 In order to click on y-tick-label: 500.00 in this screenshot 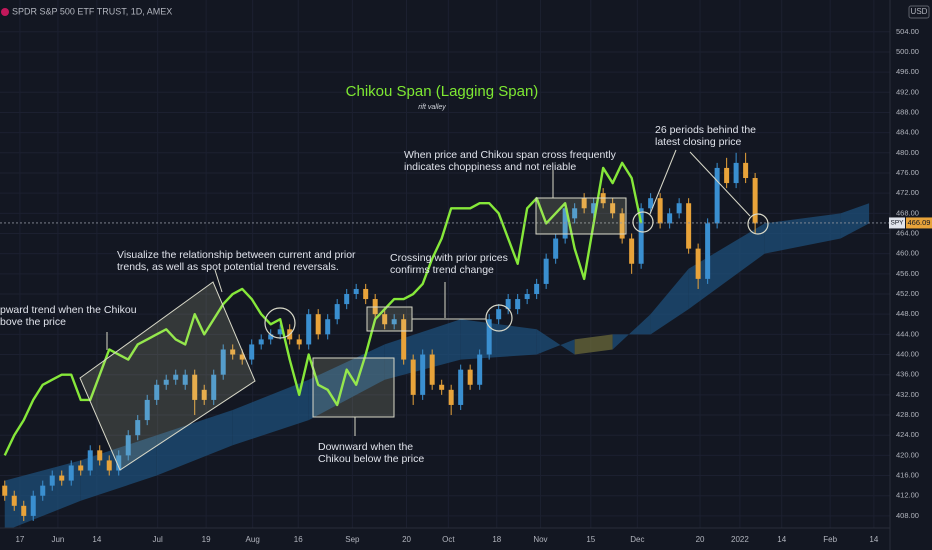, I will do `click(907, 51)`.